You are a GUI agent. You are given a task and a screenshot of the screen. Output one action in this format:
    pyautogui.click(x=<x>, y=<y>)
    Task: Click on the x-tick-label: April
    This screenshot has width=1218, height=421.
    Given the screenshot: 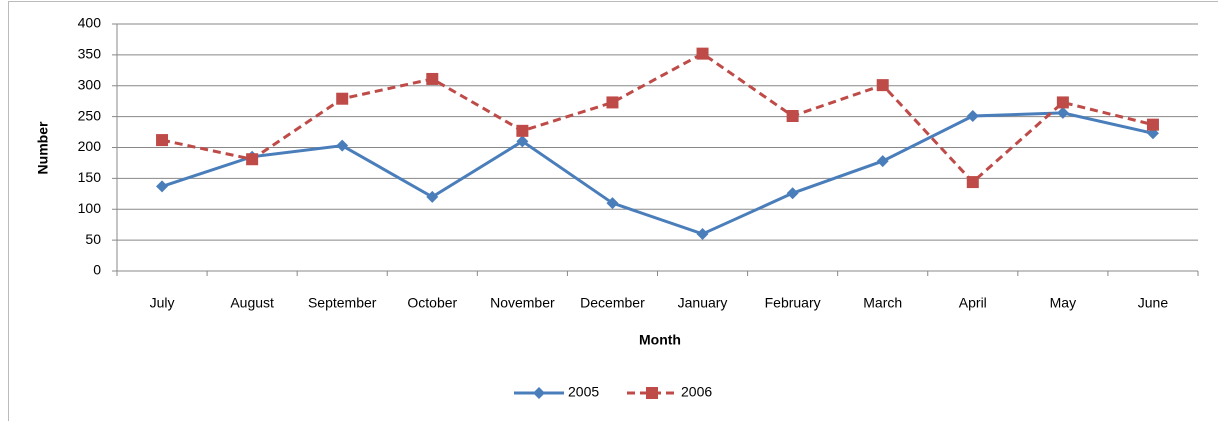 What is the action you would take?
    pyautogui.click(x=973, y=303)
    